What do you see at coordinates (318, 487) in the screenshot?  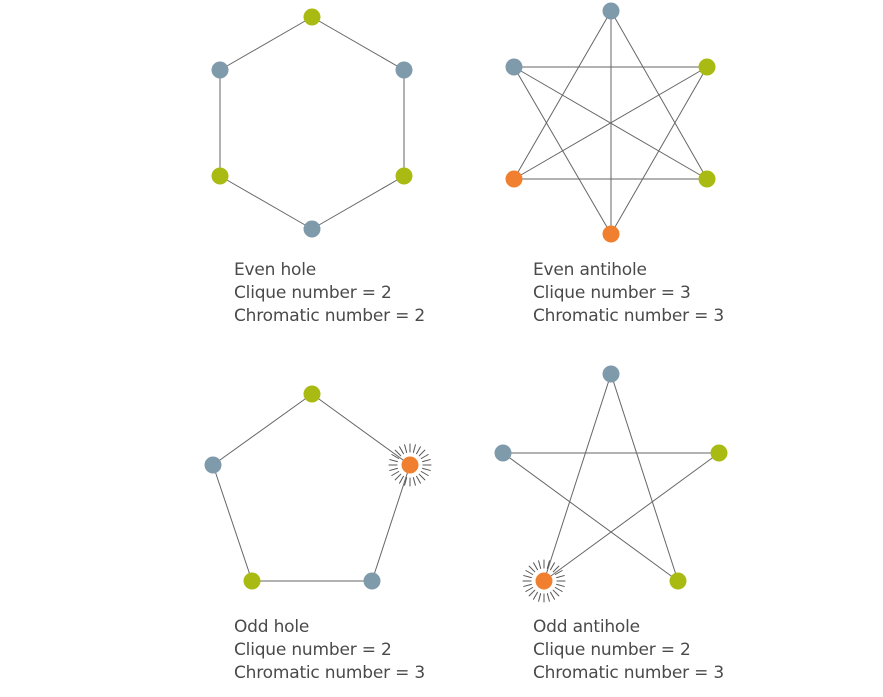 I see `odd-hole-graph` at bounding box center [318, 487].